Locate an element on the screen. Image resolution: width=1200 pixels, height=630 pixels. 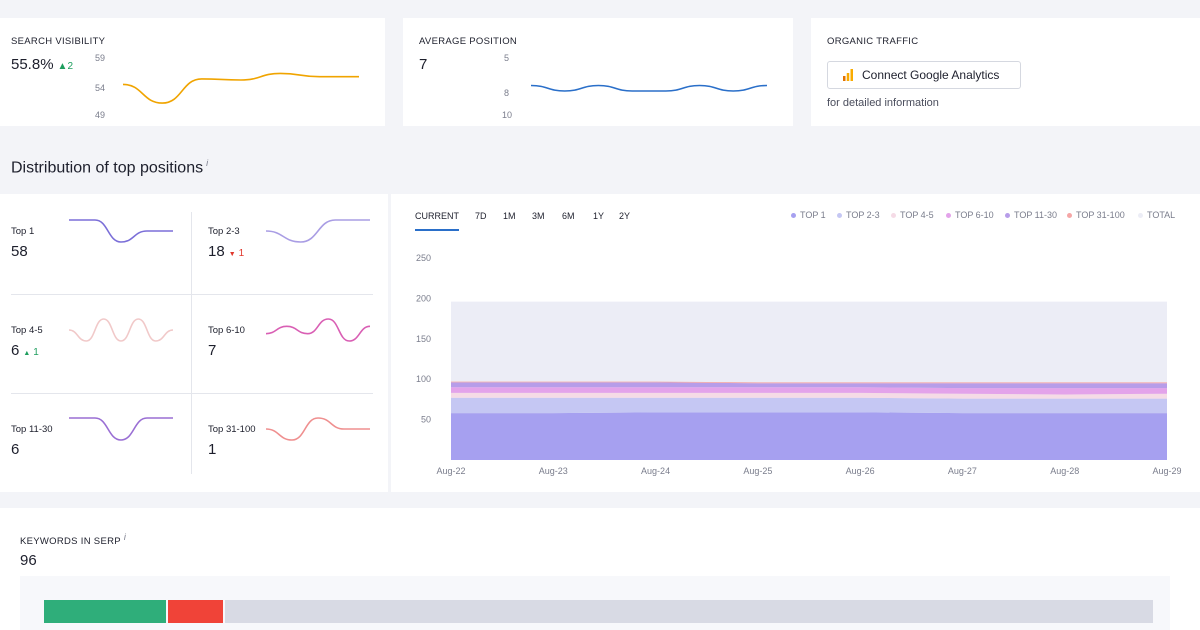
ap-axis-tick-mid: 8 is located at coordinates (507, 93).